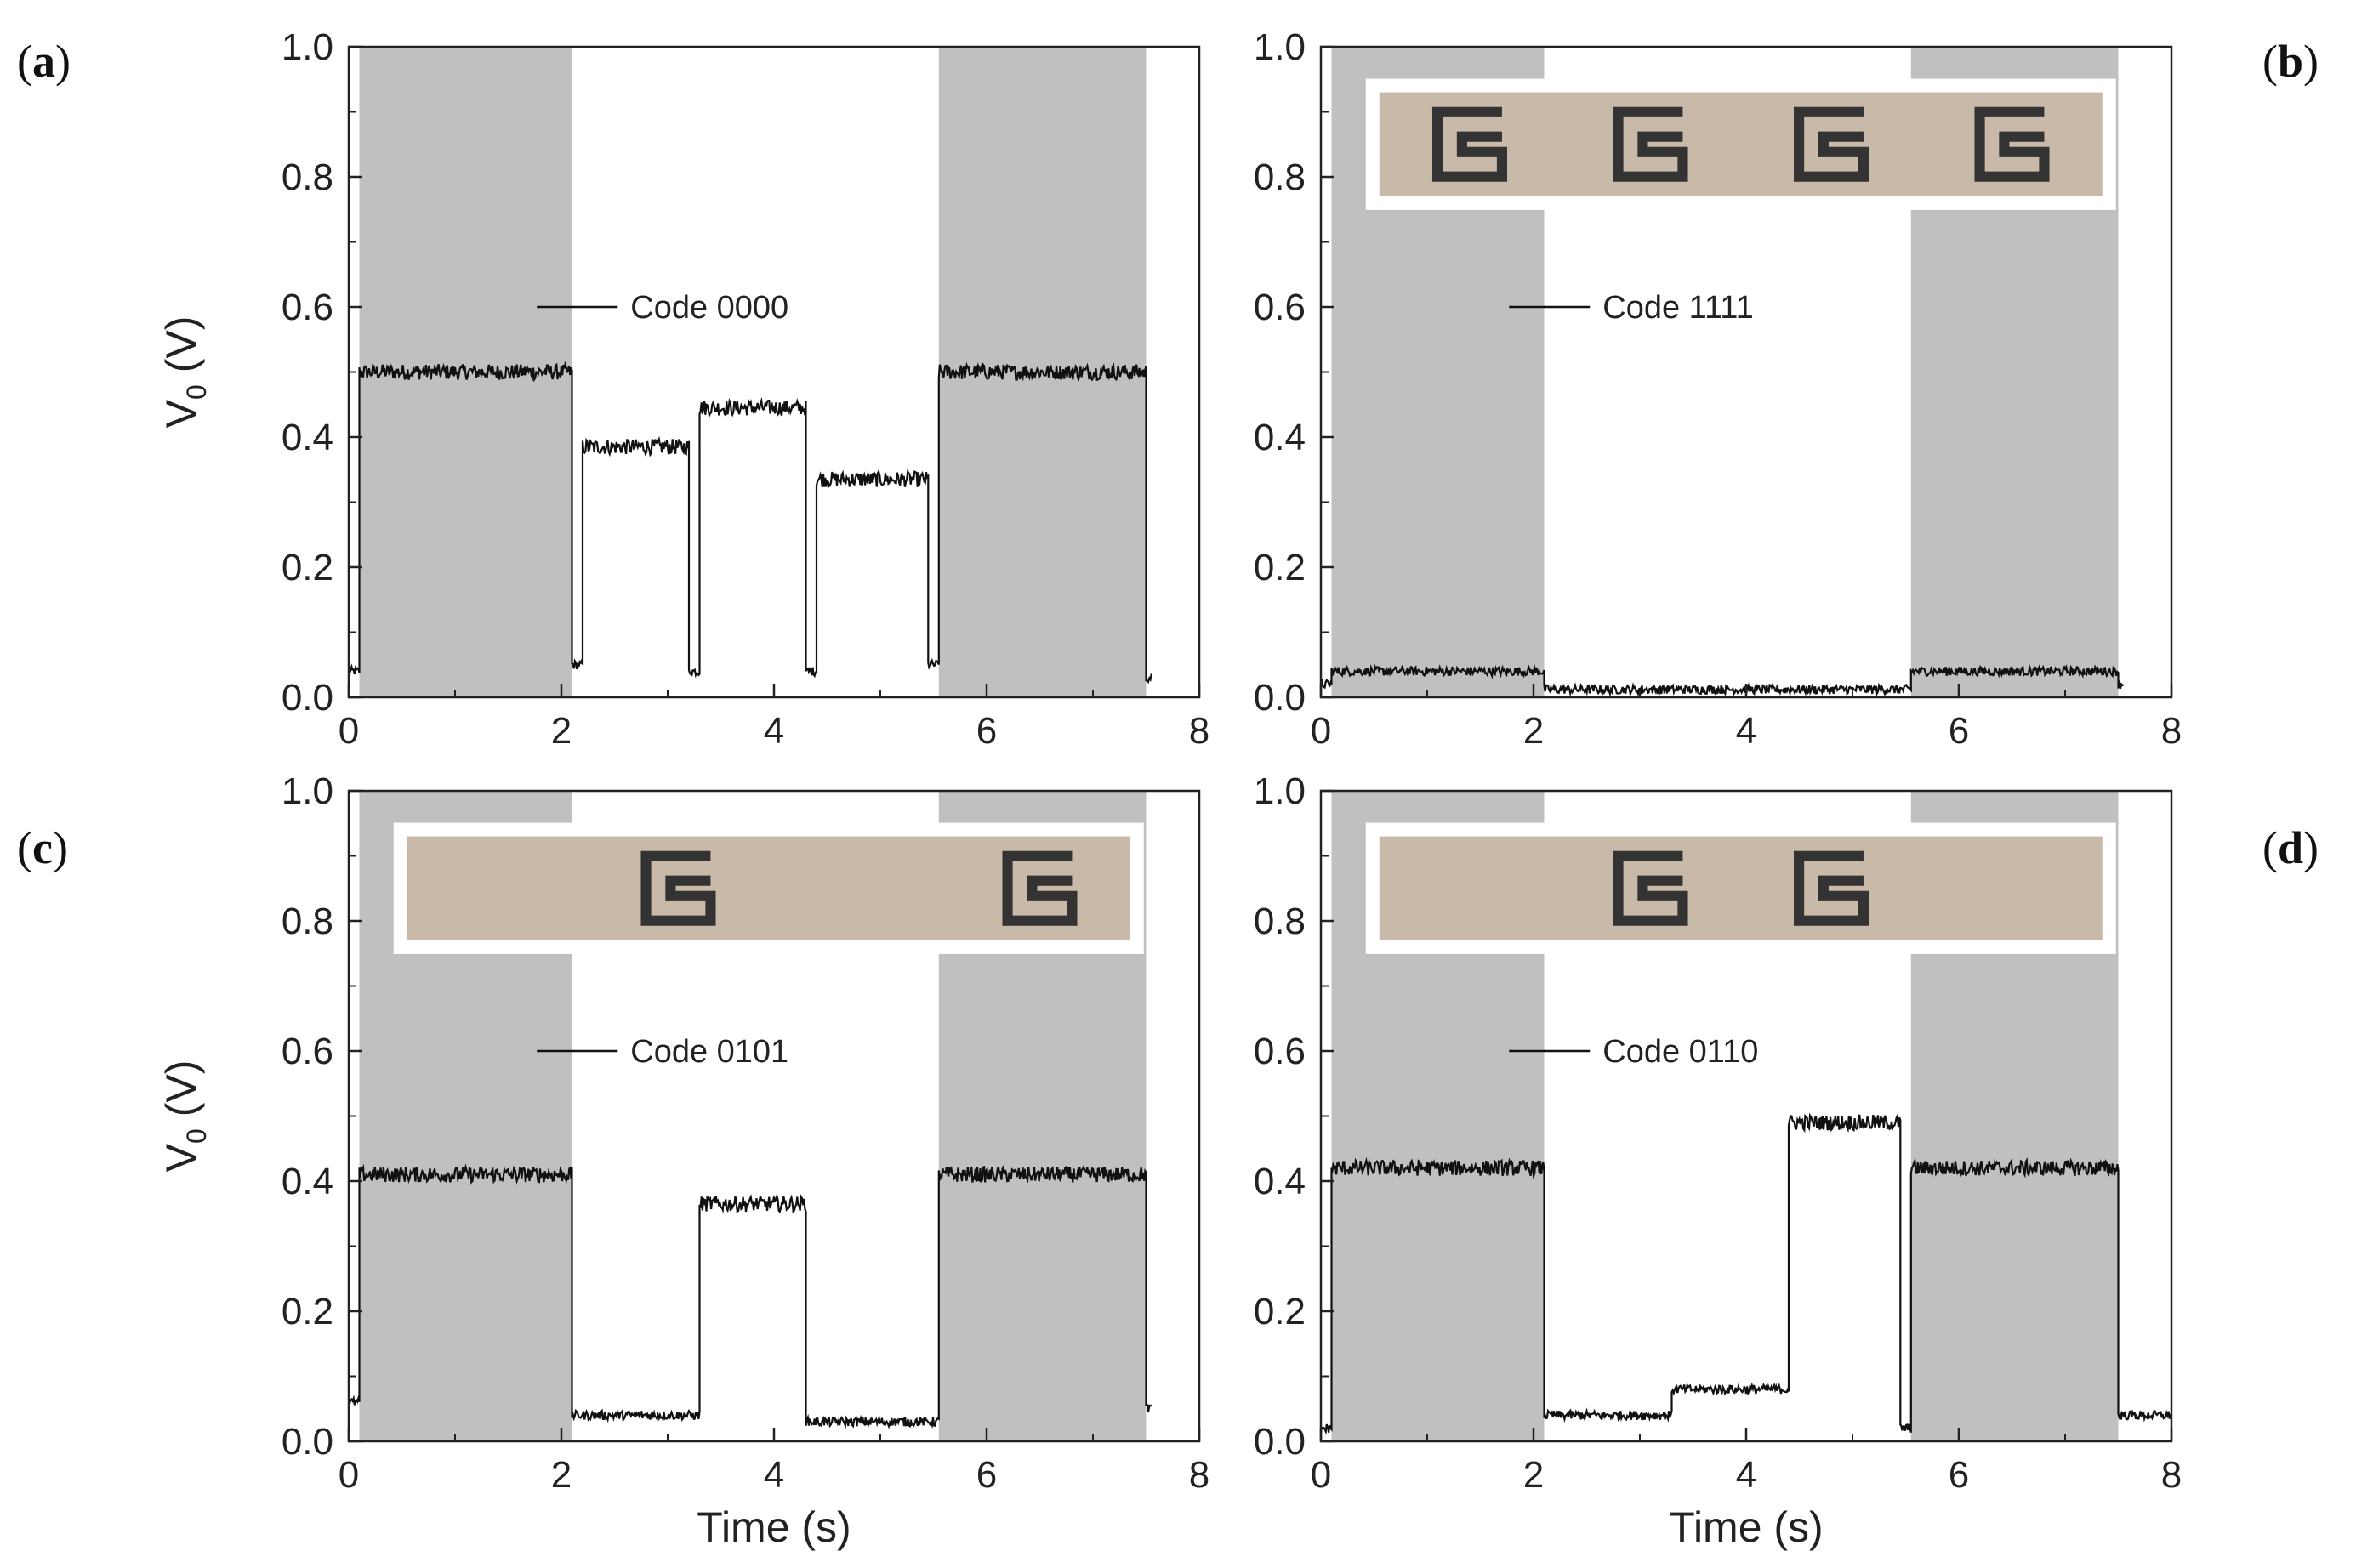  What do you see at coordinates (44, 61) in the screenshot?
I see `panel-label: (a)` at bounding box center [44, 61].